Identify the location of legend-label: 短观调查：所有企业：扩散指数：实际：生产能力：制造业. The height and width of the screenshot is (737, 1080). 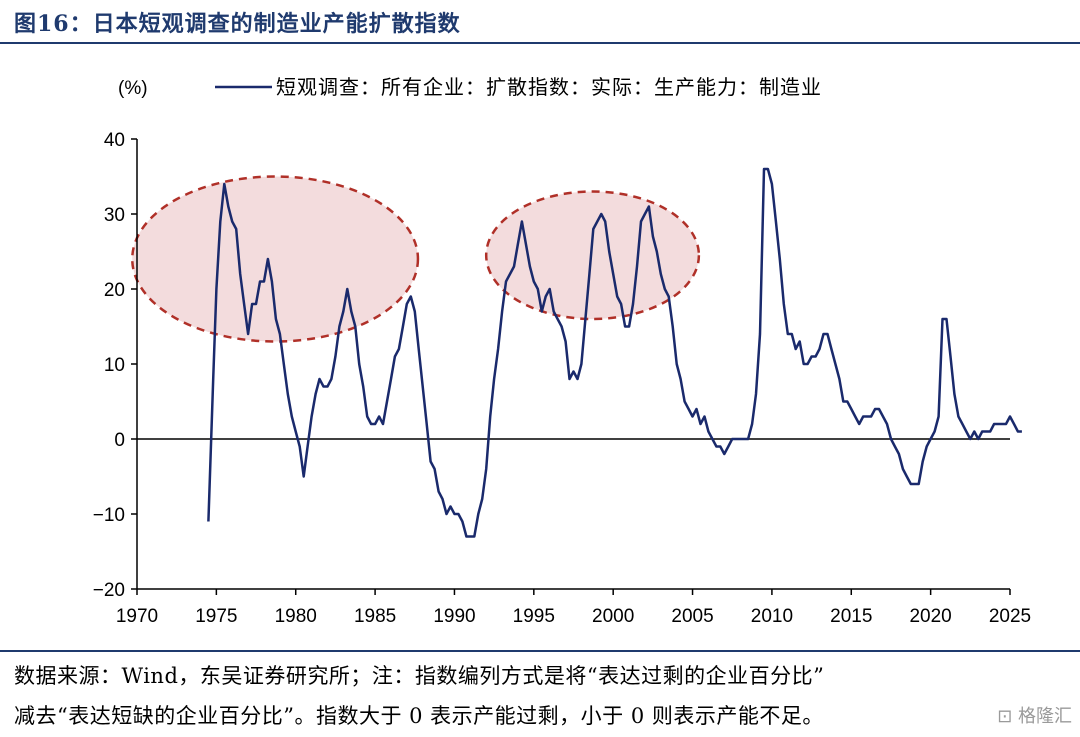
(549, 87).